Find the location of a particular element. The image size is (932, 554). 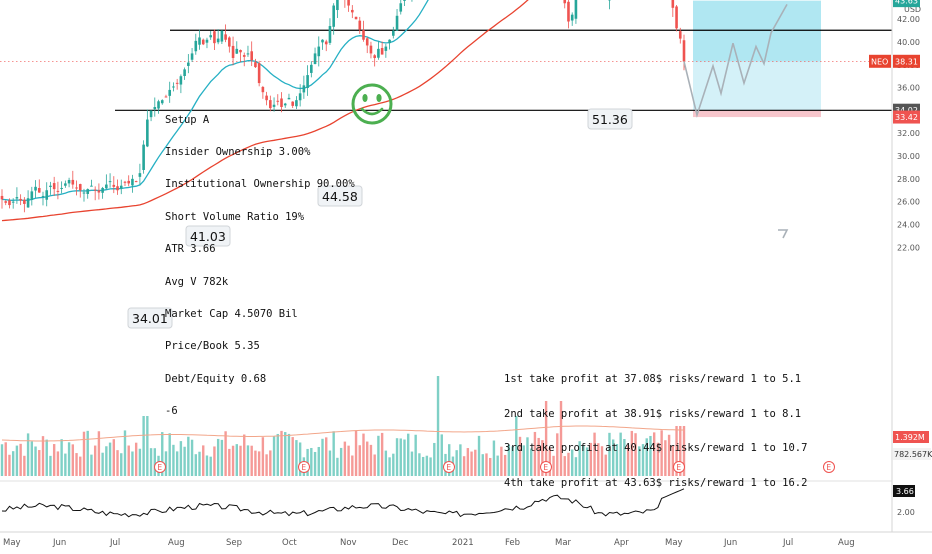

time-tick-label: Jul is located at coordinates (114, 543).